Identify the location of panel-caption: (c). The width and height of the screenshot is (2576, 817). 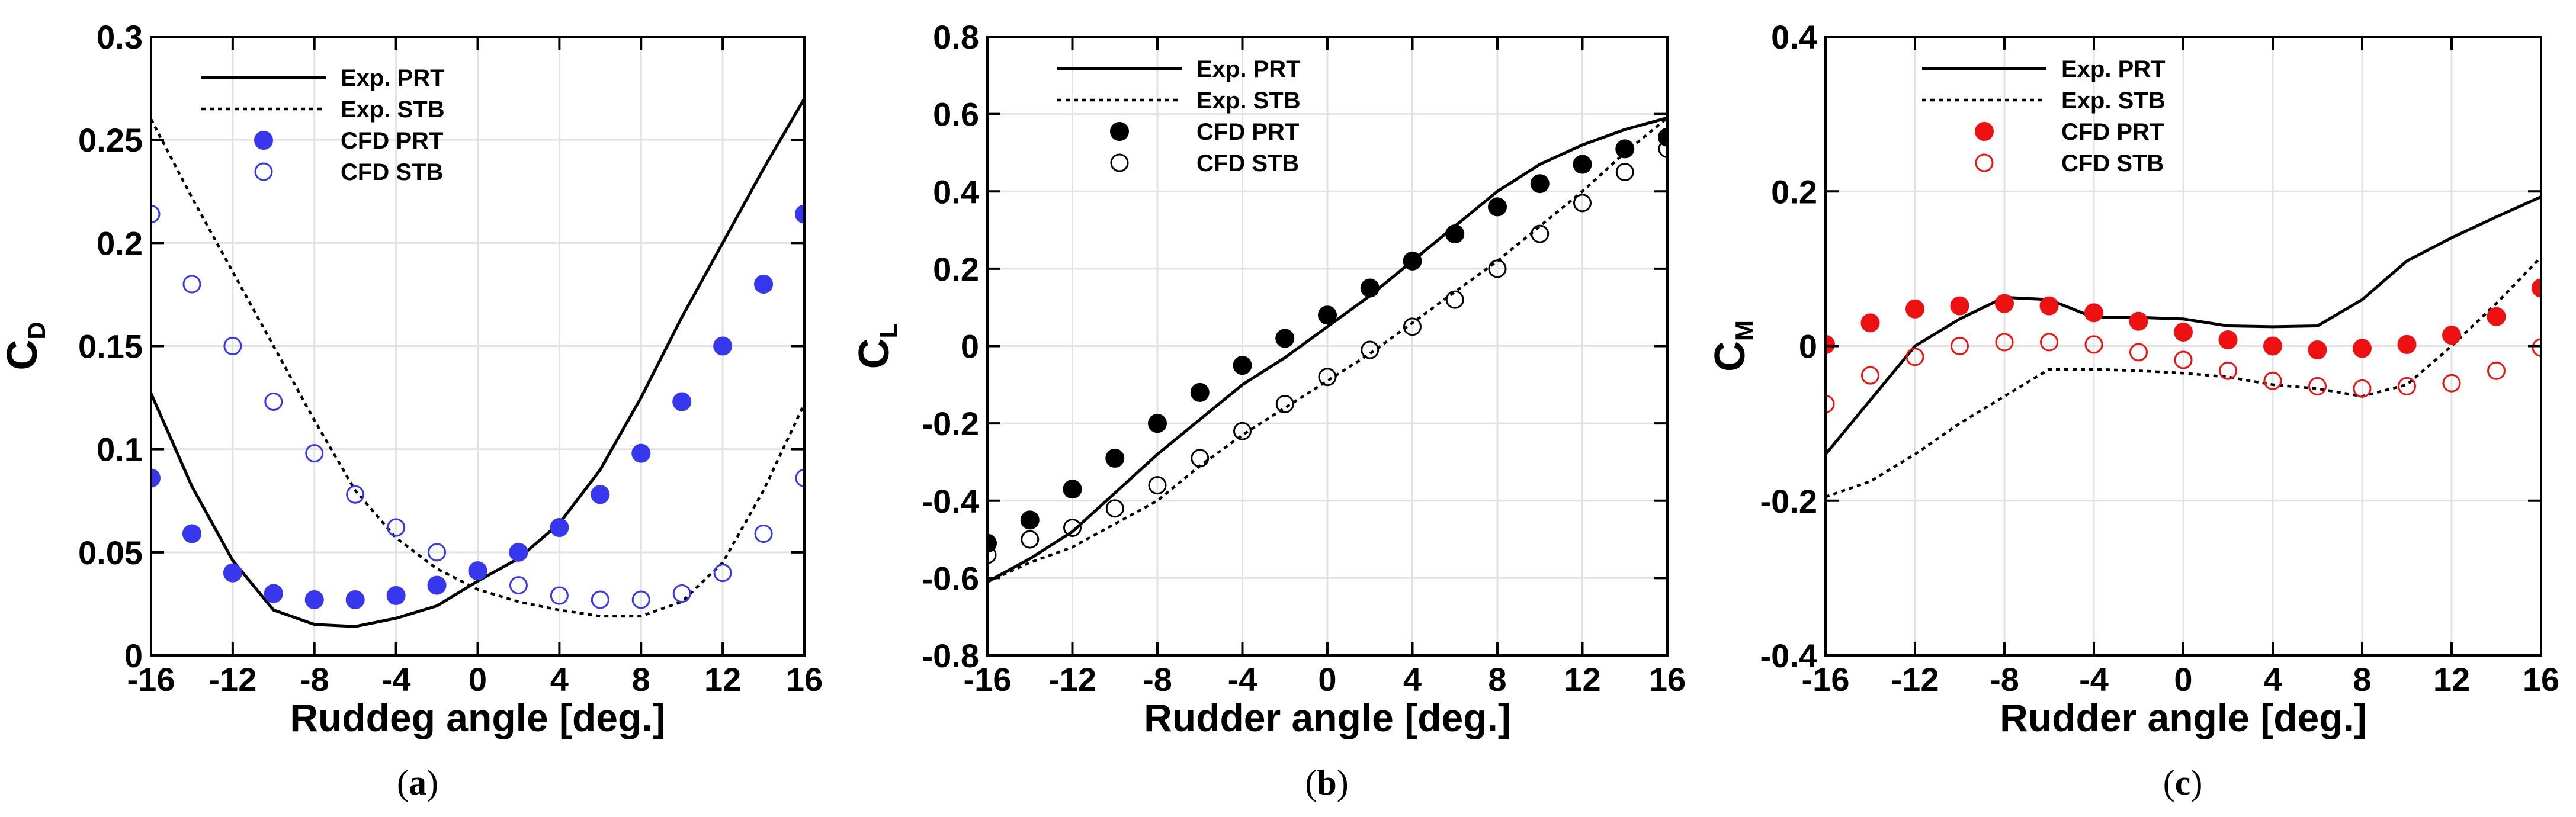
(2183, 782).